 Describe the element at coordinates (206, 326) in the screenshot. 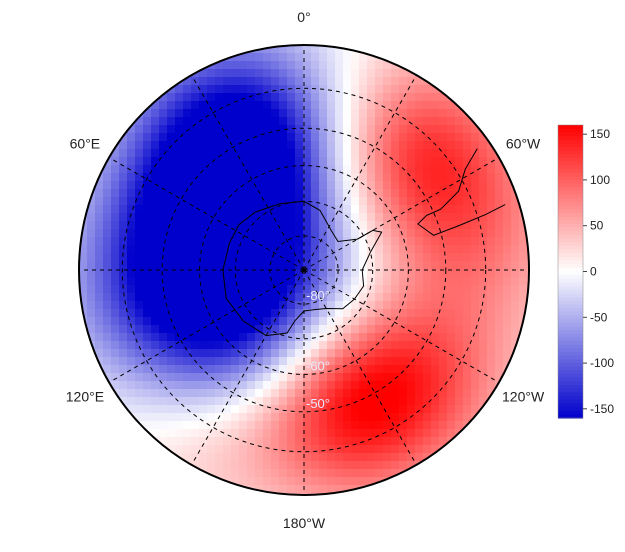

I see `graticule-meridian` at that location.